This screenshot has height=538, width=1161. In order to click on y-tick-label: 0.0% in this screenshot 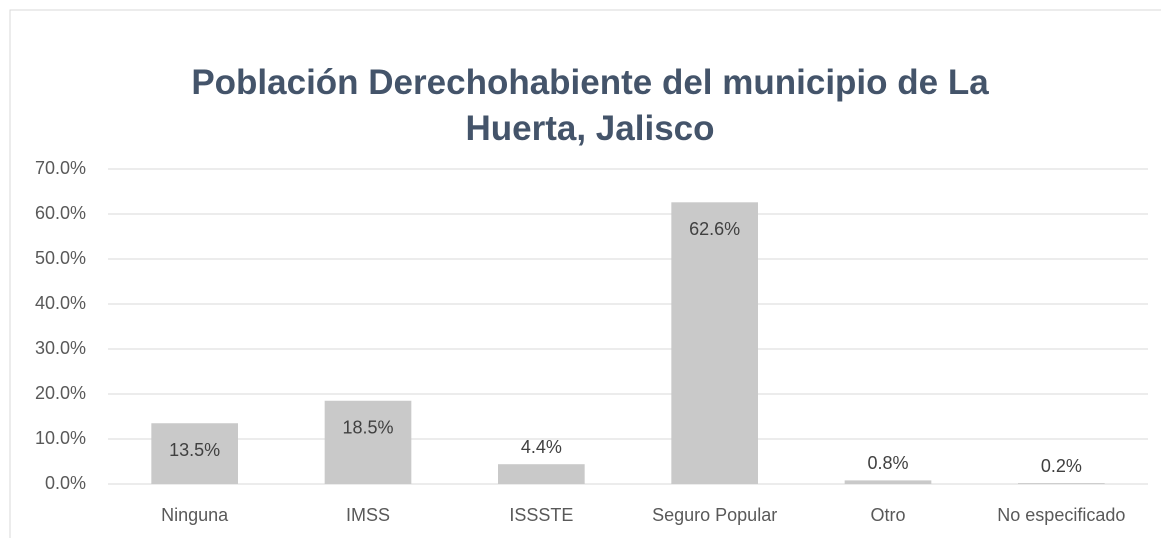, I will do `click(65, 483)`.